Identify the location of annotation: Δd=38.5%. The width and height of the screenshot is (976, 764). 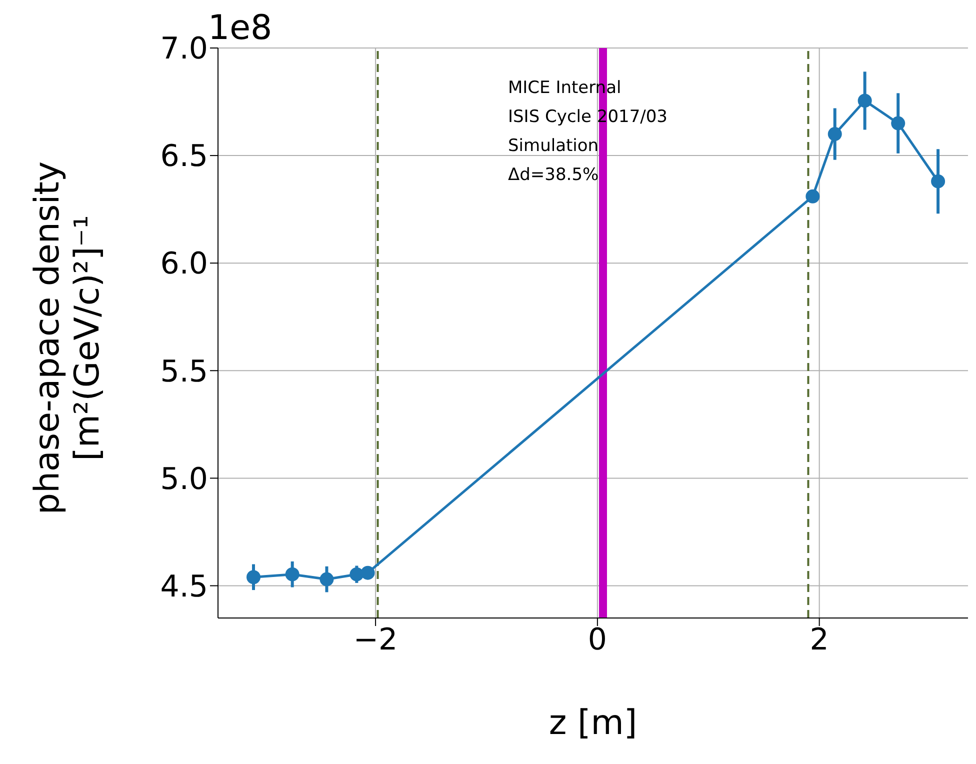
(554, 175).